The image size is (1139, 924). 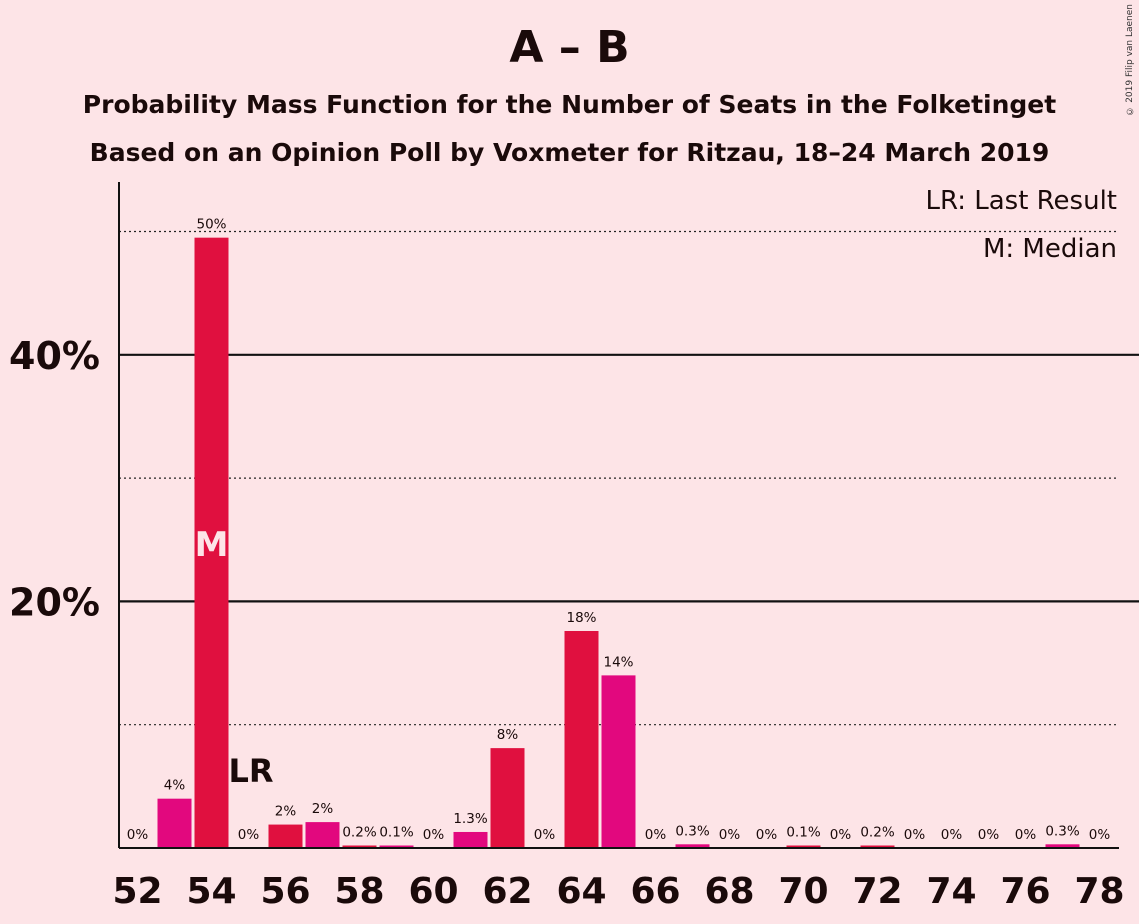 I want to click on x-tick-label: 72, so click(x=877, y=891).